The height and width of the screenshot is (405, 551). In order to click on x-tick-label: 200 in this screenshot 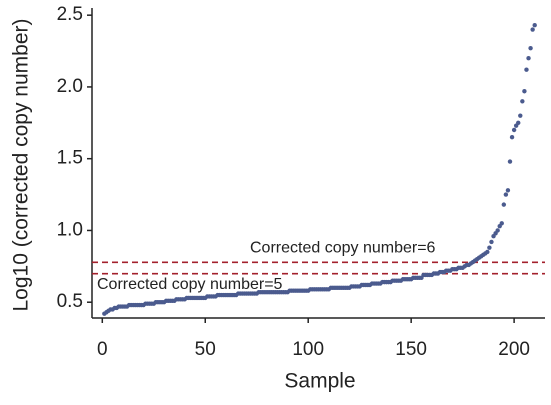, I will do `click(514, 349)`.